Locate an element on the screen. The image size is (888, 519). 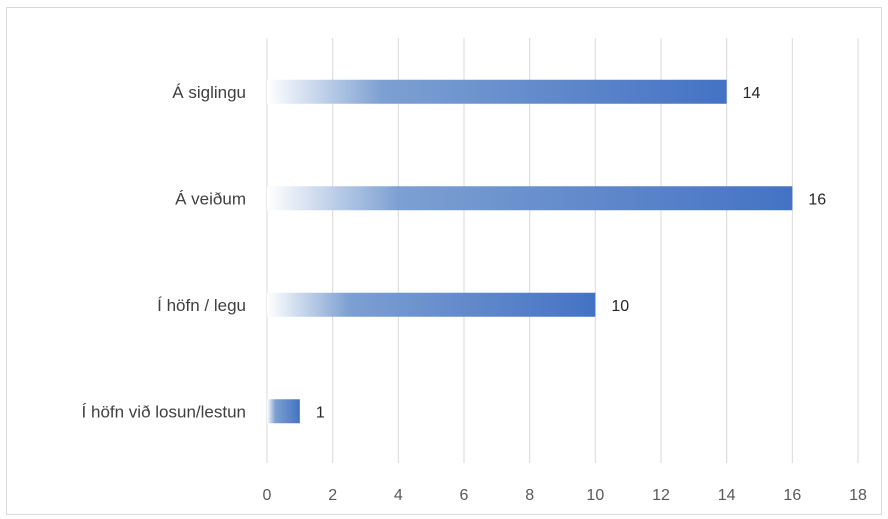
data-label-0: 14 is located at coordinates (752, 93).